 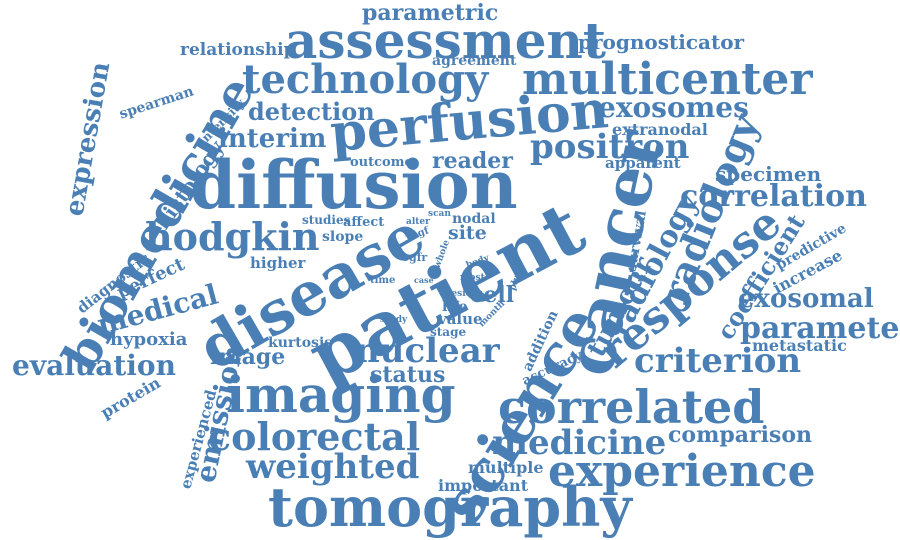 I want to click on word-time: time, so click(x=383, y=280).